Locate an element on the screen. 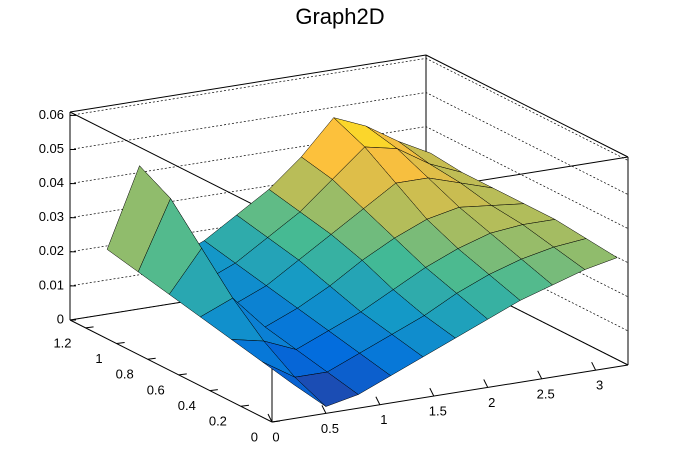 This screenshot has width=696, height=472. x-tick-label: 2.5 is located at coordinates (546, 393).